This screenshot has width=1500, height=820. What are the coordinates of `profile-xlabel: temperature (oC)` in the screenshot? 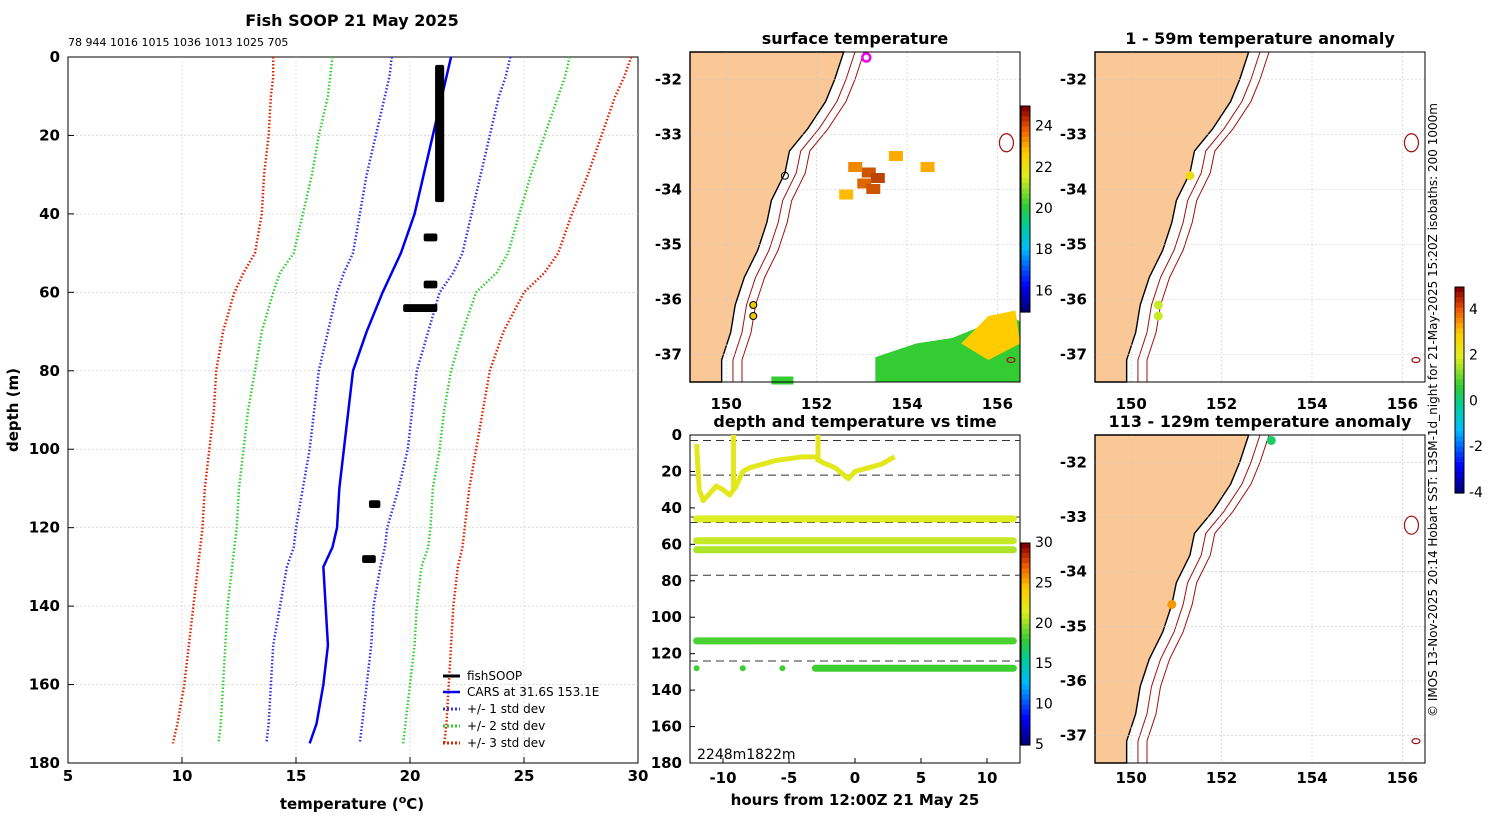 It's located at (352, 803).